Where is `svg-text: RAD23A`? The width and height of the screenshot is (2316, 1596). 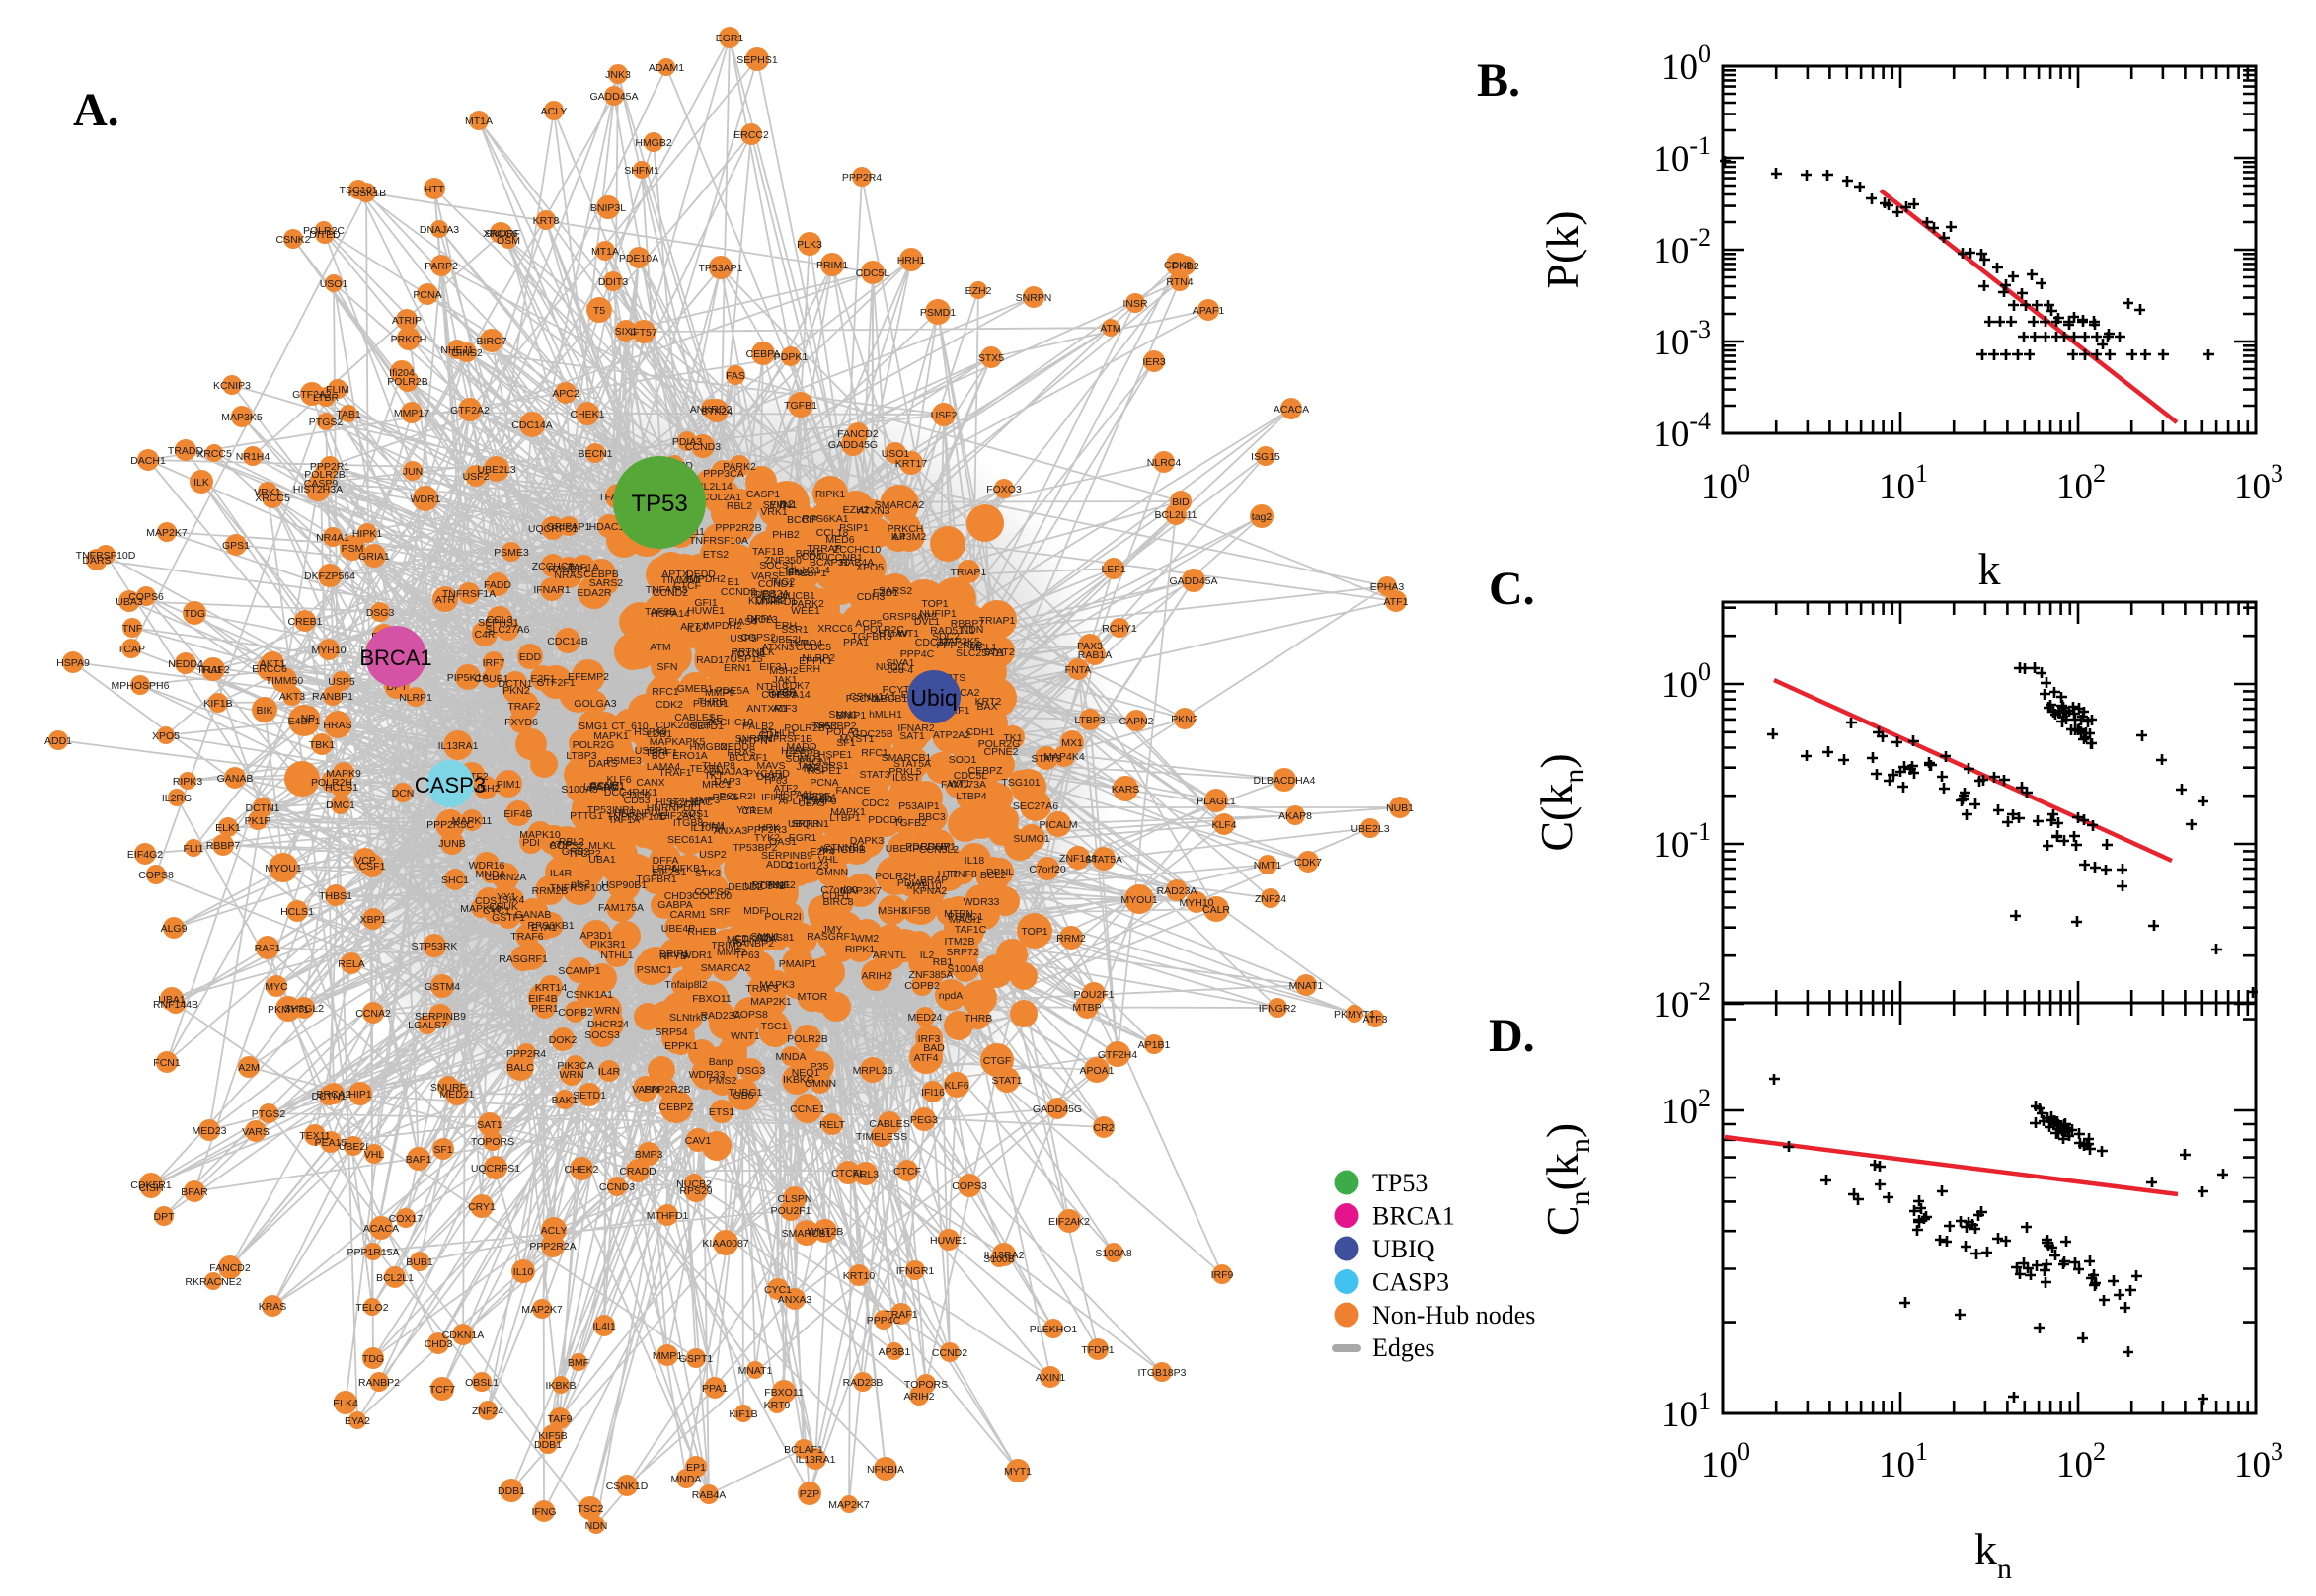
svg-text: RAD23A is located at coordinates (721, 1016).